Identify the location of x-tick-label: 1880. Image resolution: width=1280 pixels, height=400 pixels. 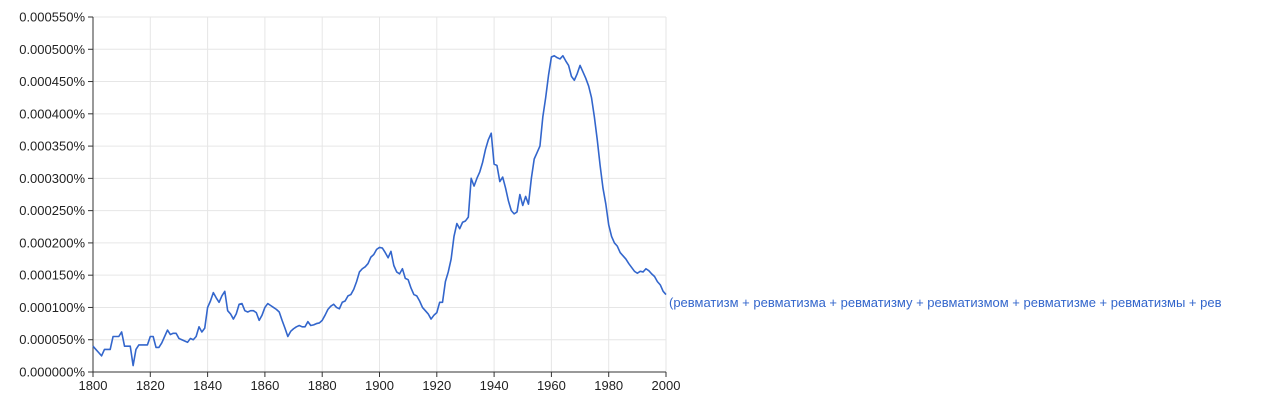
(322, 385).